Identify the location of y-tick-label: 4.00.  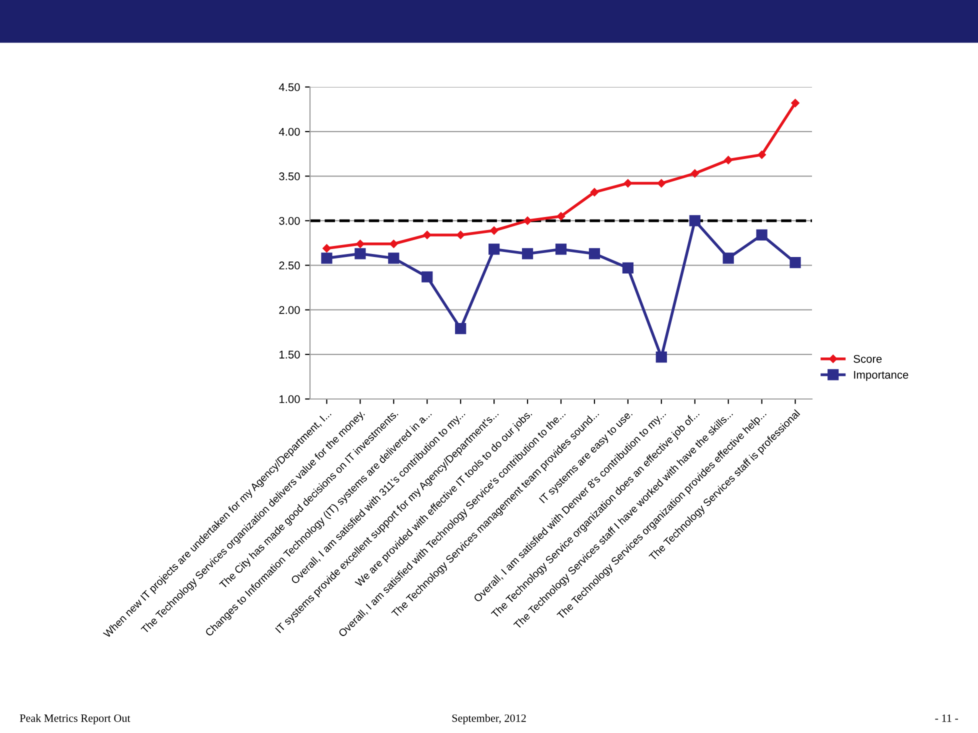
(289, 132).